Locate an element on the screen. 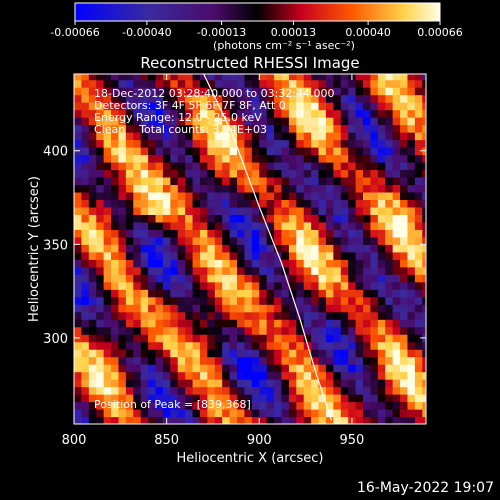 This screenshot has height=500, width=500. peak-position-label: Position of Peak = [839,368] is located at coordinates (172, 404).